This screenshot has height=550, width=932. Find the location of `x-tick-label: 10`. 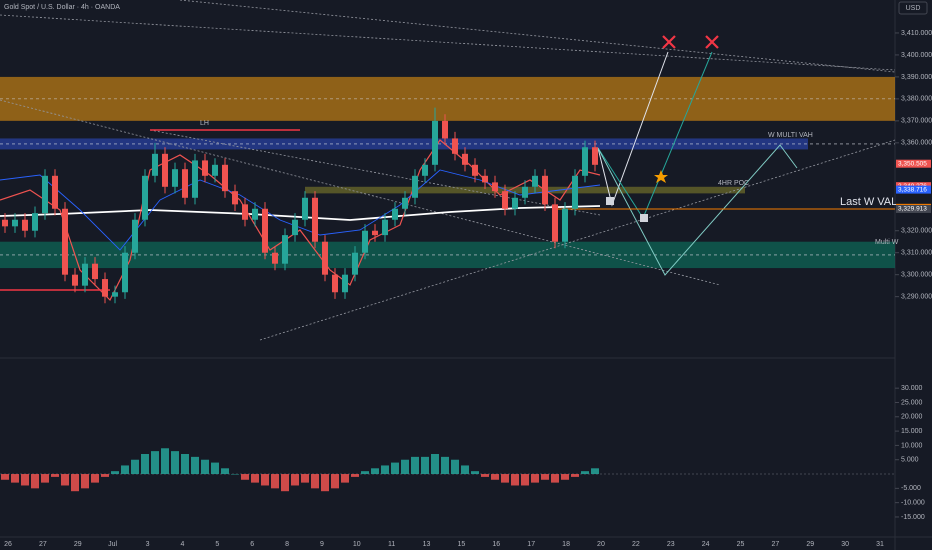

x-tick-label: 10 is located at coordinates (357, 544).